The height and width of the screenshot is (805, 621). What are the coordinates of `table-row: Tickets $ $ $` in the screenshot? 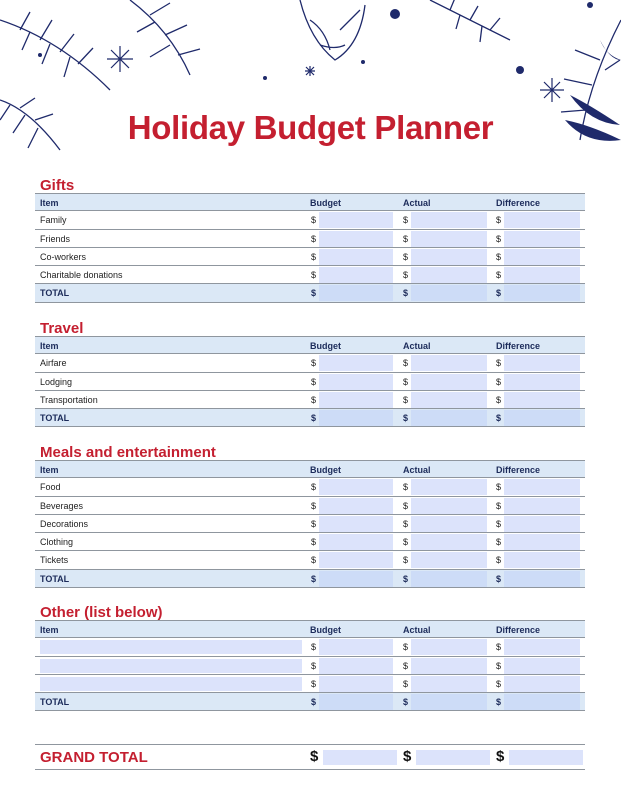 It's located at (310, 560).